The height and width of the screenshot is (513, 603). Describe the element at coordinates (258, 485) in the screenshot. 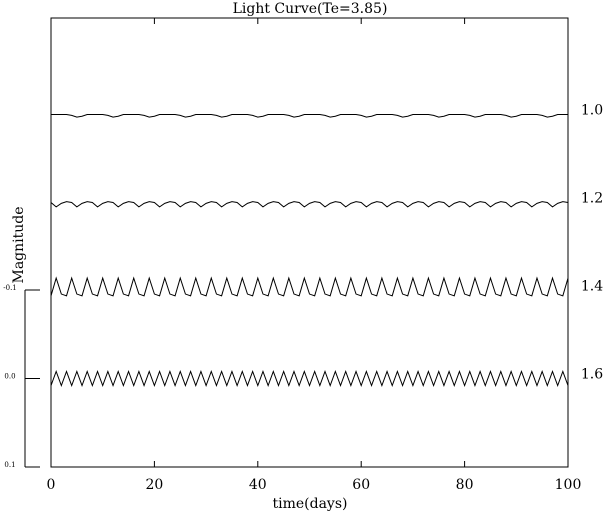

I see `x-tick-label: 40` at that location.